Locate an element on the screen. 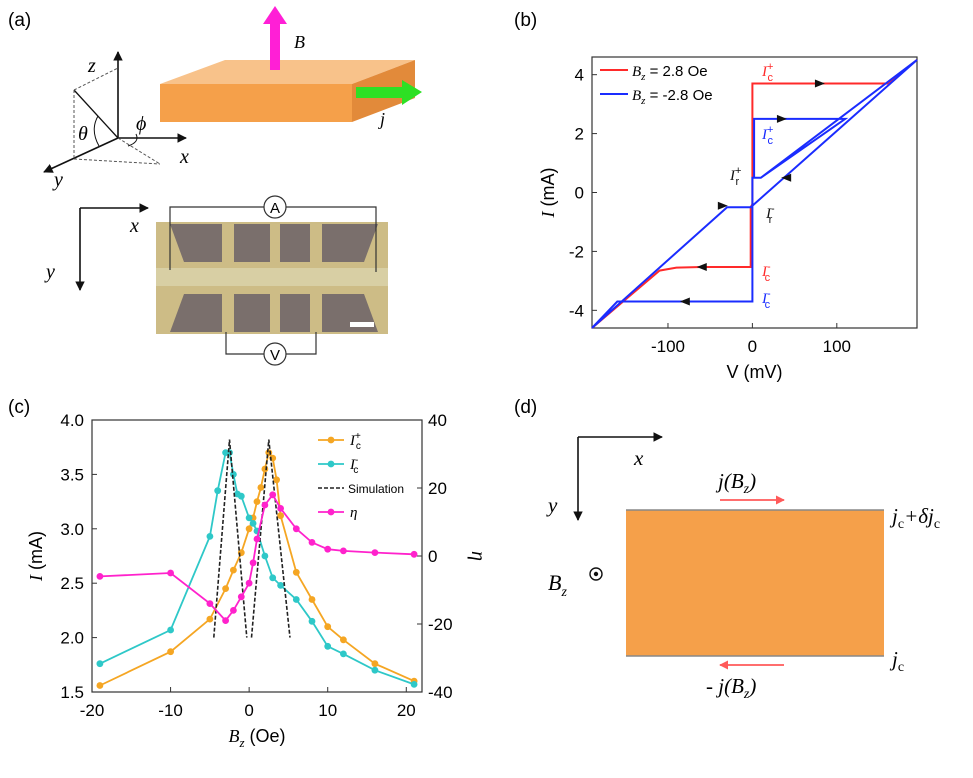 The height and width of the screenshot is (778, 973). field-b-label: B is located at coordinates (299, 42).